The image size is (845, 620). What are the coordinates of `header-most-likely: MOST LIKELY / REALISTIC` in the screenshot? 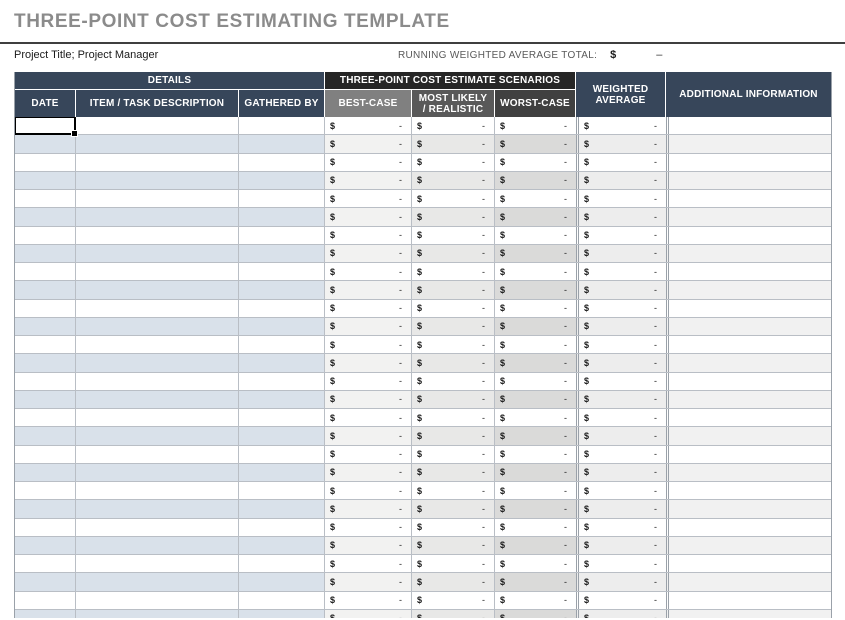 It's located at (453, 103).